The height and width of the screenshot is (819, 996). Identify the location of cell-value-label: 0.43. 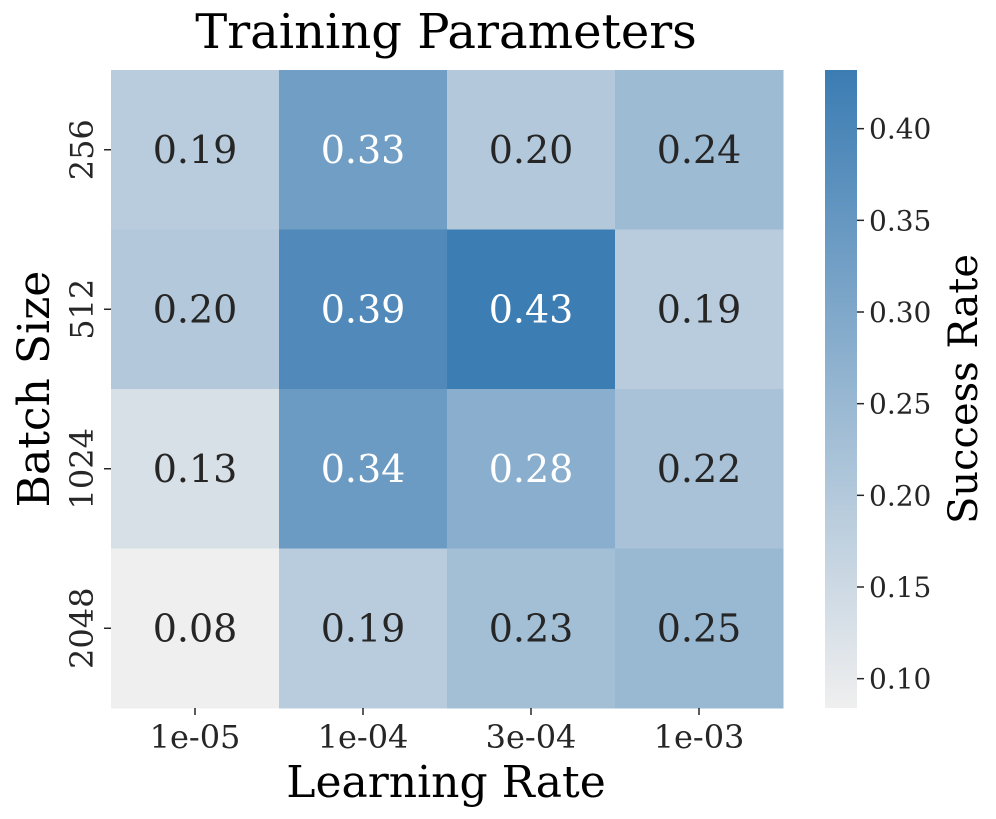
(531, 309).